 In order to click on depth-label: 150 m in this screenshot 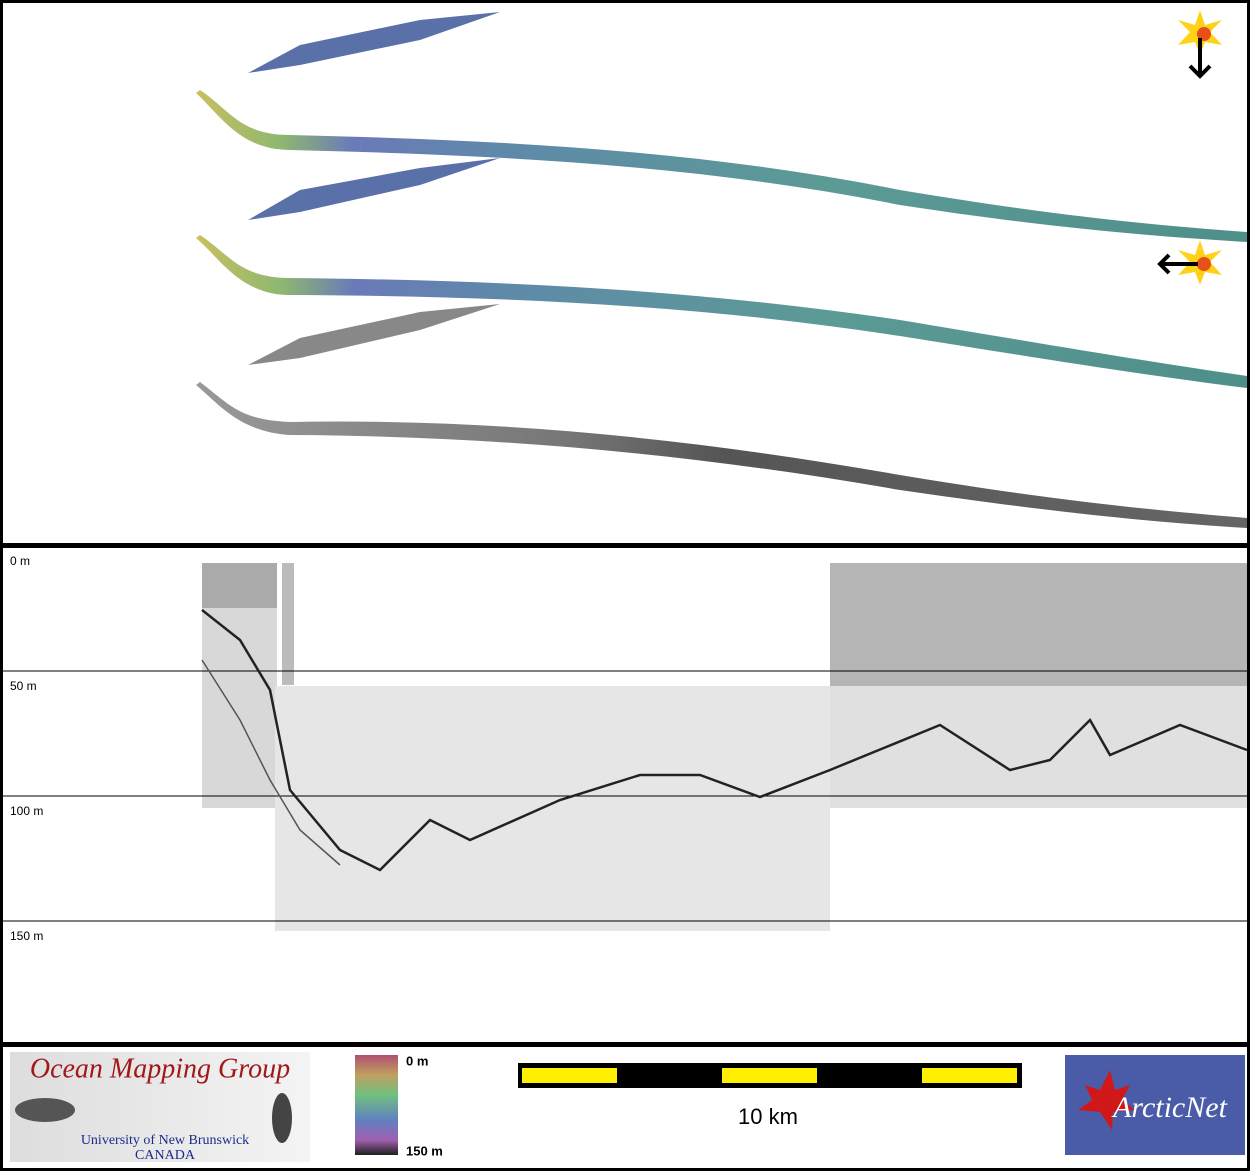, I will do `click(26, 936)`.